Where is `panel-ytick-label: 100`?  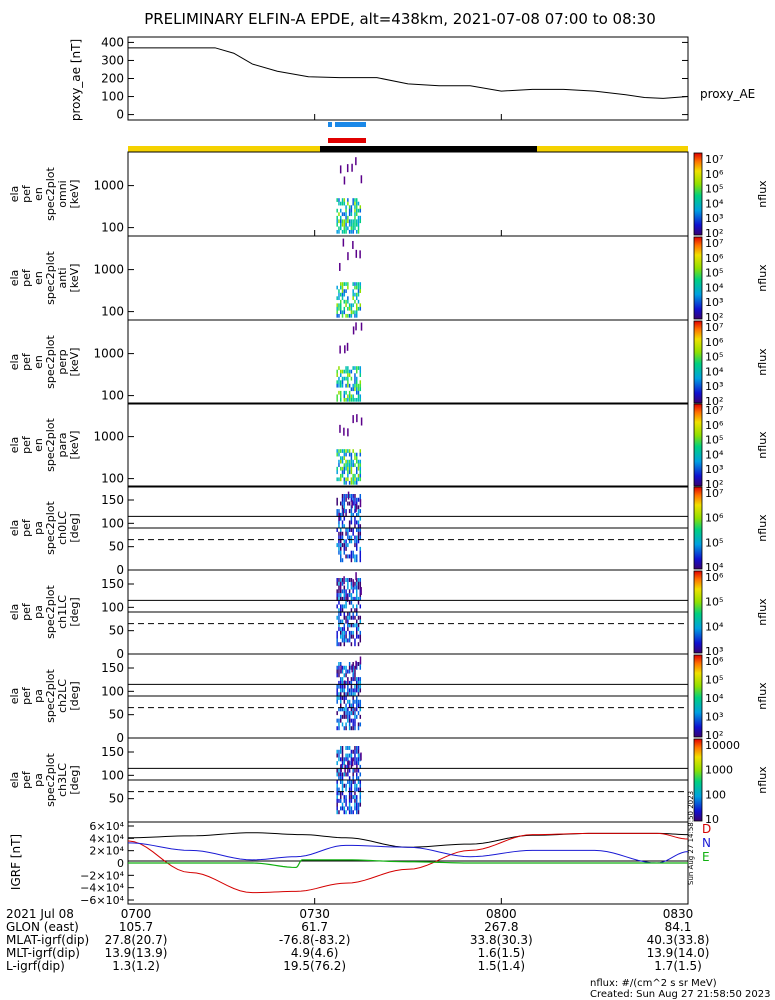 panel-ytick-label: 100 is located at coordinates (112, 396).